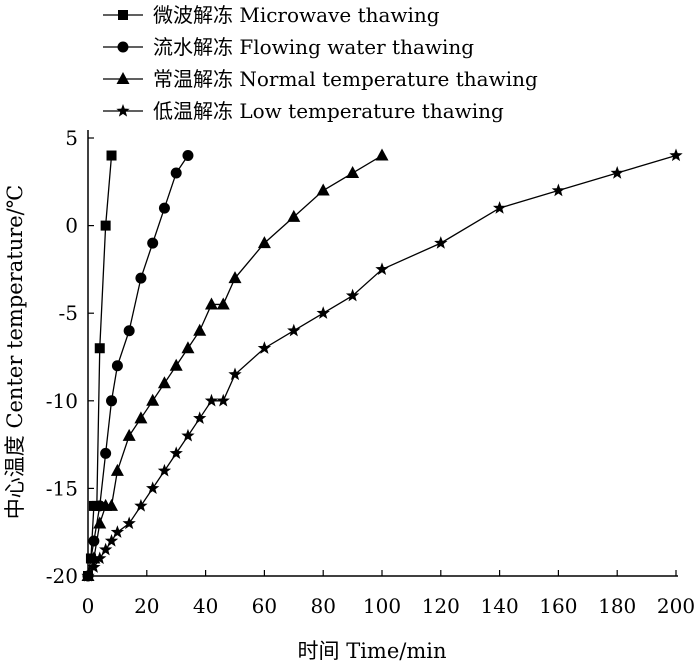 The width and height of the screenshot is (700, 663). Describe the element at coordinates (382, 606) in the screenshot. I see `x-tick-label: 100` at that location.